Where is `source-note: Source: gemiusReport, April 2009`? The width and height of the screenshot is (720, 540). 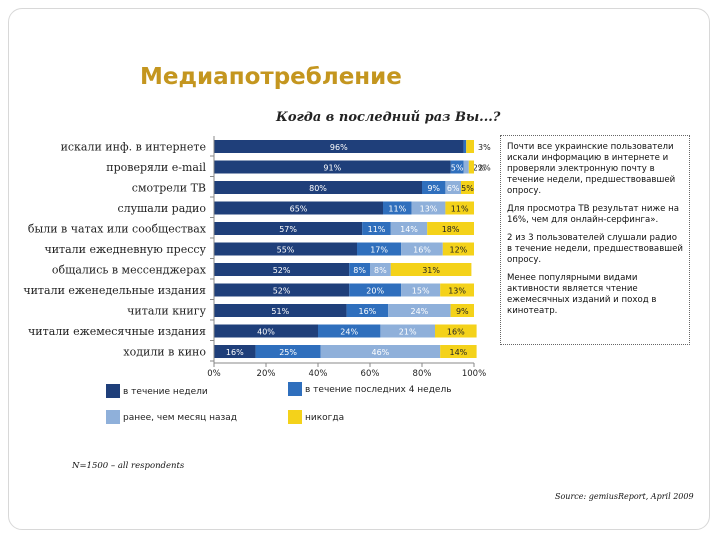 source-note: Source: gemiusReport, April 2009 is located at coordinates (624, 496).